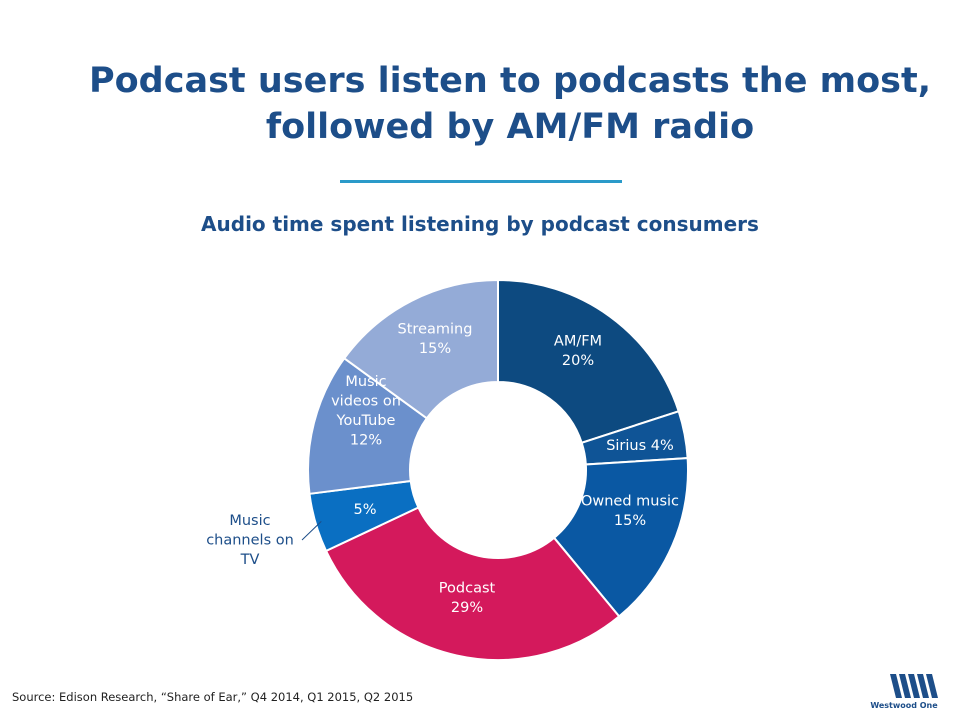  I want to click on slice-podcast, so click(472, 583).